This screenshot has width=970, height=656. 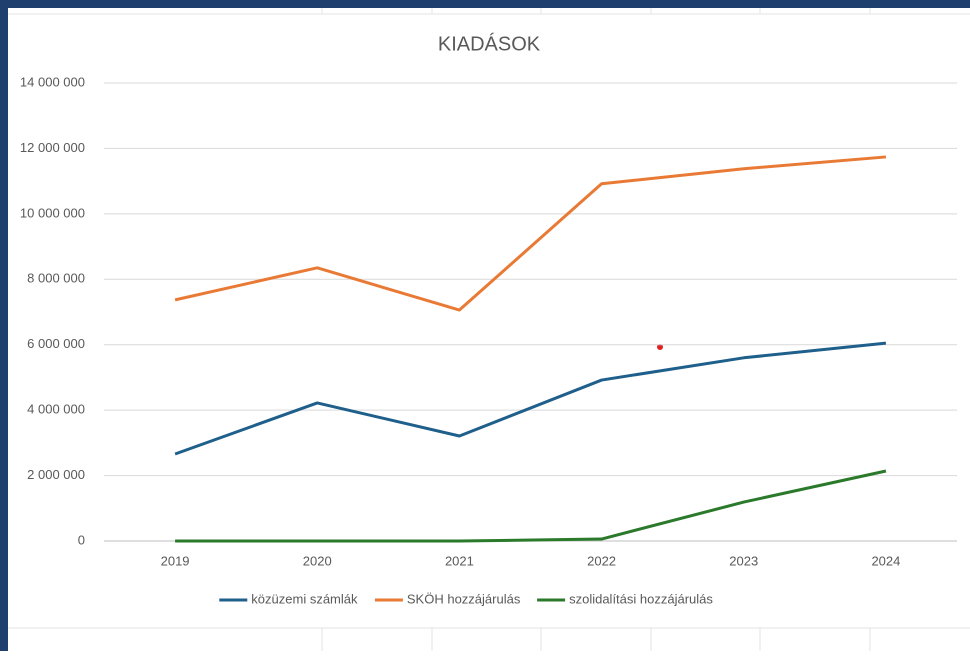 What do you see at coordinates (175, 560) in the screenshot?
I see `x-tick-label: 2019` at bounding box center [175, 560].